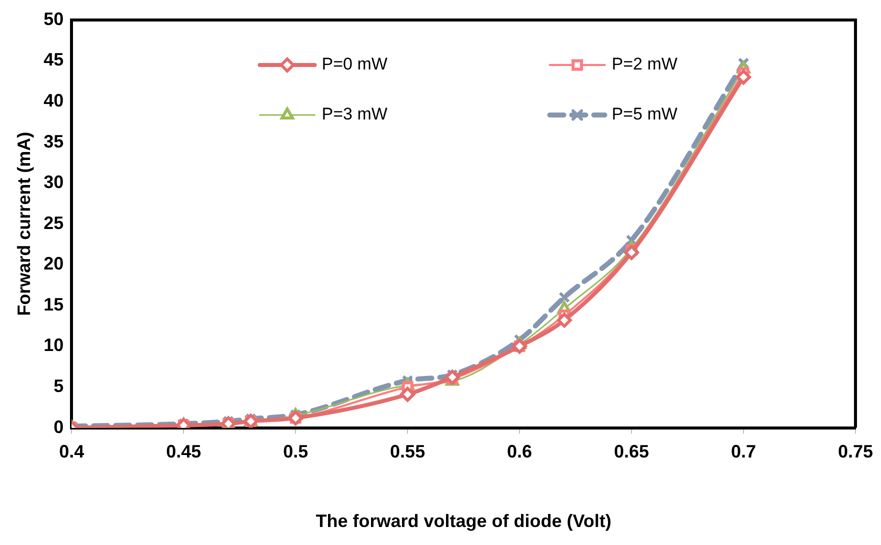 This screenshot has height=545, width=881. I want to click on y-tick-label: 20, so click(54, 264).